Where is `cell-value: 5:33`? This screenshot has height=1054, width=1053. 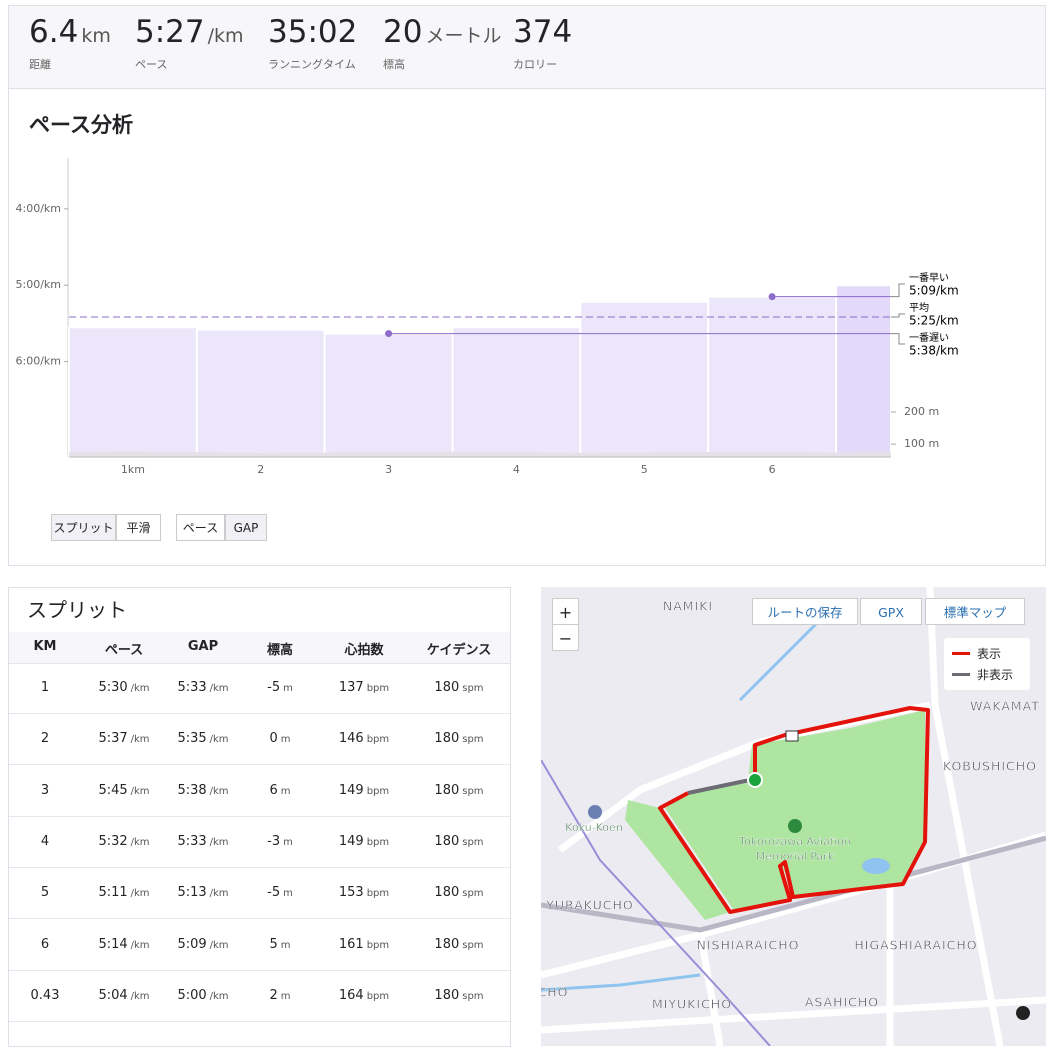 cell-value: 5:33 is located at coordinates (192, 687).